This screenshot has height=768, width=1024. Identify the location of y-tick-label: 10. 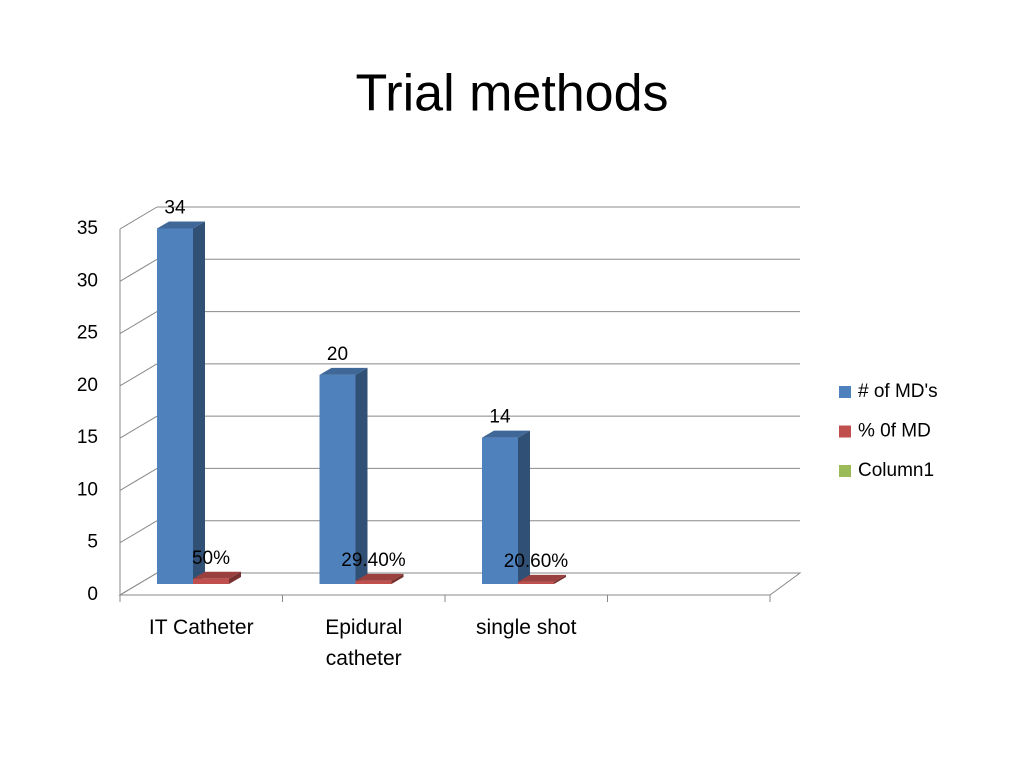
(87, 489).